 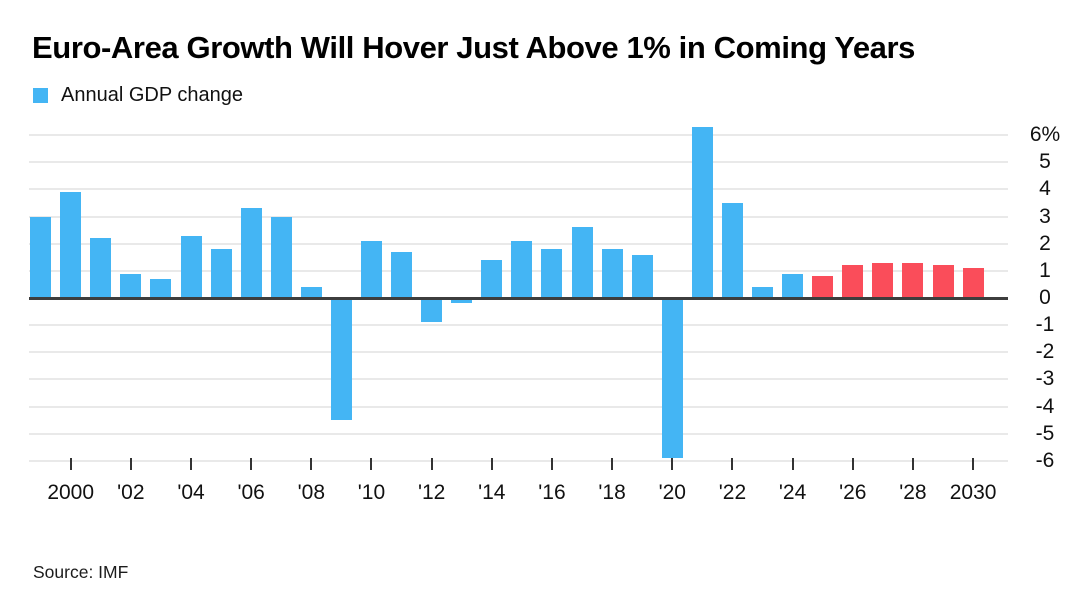 What do you see at coordinates (973, 283) in the screenshot?
I see `bar-2030` at bounding box center [973, 283].